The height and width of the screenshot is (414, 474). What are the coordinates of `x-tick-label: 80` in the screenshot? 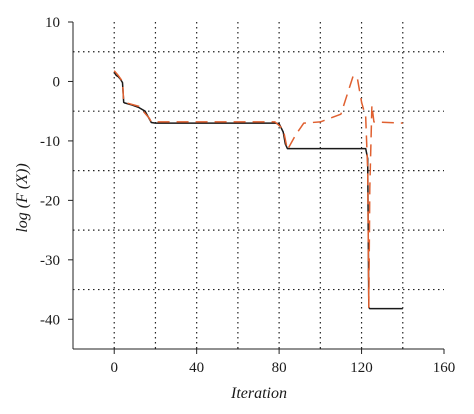 It's located at (279, 368).